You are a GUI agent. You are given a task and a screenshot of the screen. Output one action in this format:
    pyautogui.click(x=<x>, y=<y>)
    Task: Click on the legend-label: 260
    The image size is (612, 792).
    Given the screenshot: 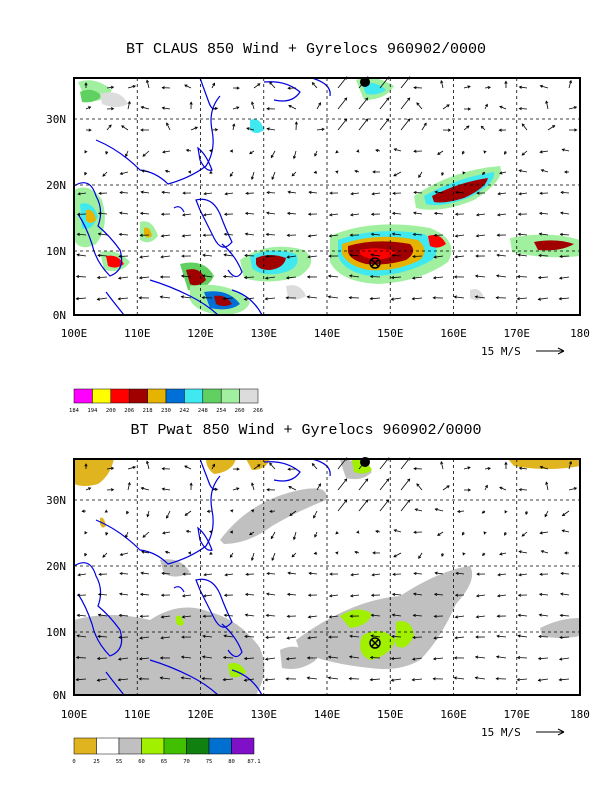 What is the action you would take?
    pyautogui.click(x=240, y=411)
    